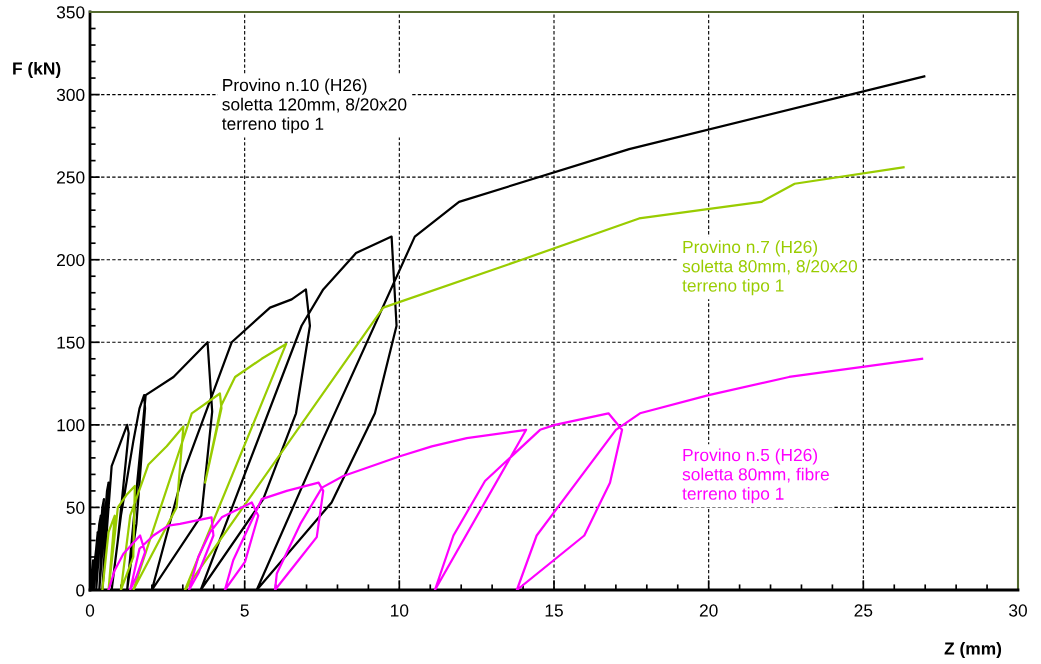 The width and height of the screenshot is (1041, 664). I want to click on x-axis-title: Z (mm), so click(973, 650).